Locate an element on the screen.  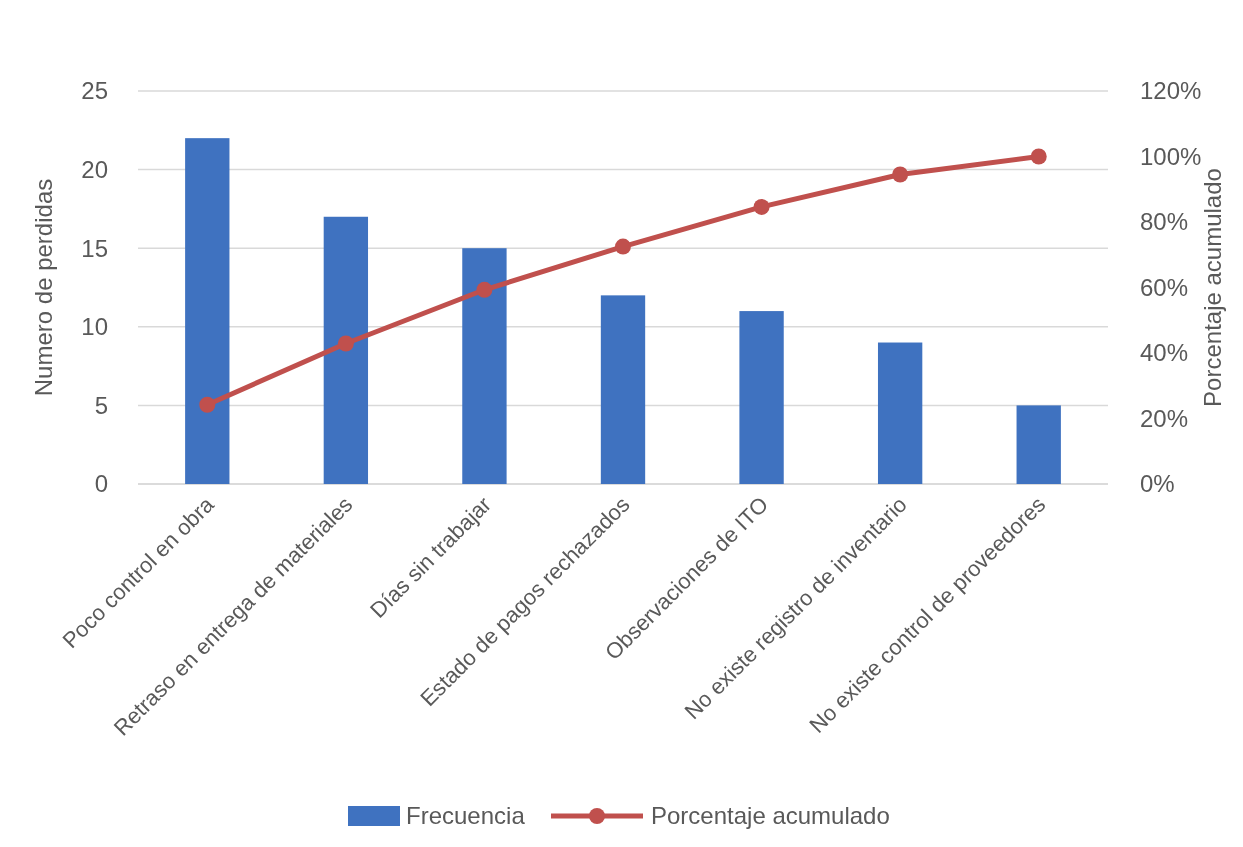
y-axis-title: Numero de perdidas is located at coordinates (43, 287).